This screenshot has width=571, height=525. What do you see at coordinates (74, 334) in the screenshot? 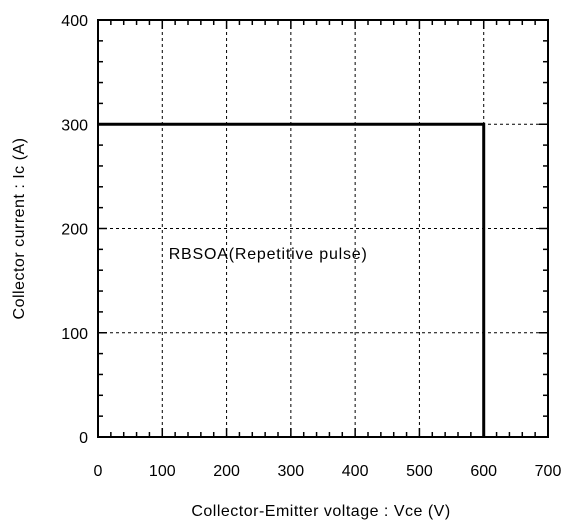
I see `y-tick-label: 100` at bounding box center [74, 334].